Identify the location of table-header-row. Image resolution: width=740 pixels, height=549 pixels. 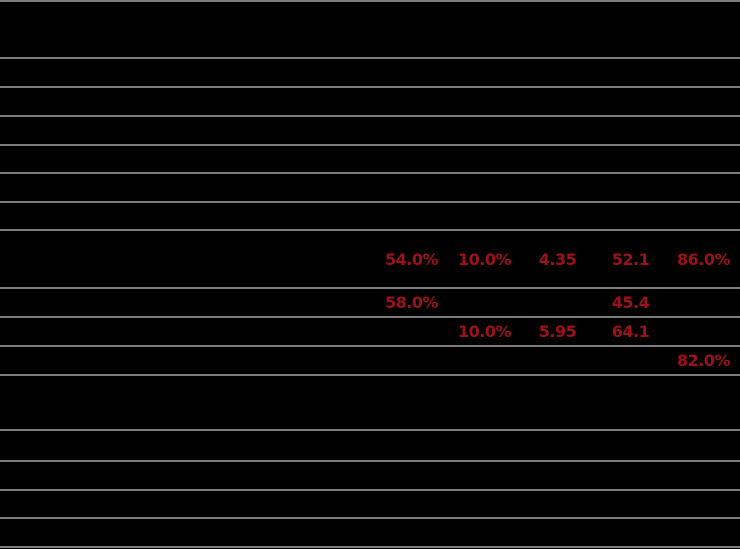
(370, 30).